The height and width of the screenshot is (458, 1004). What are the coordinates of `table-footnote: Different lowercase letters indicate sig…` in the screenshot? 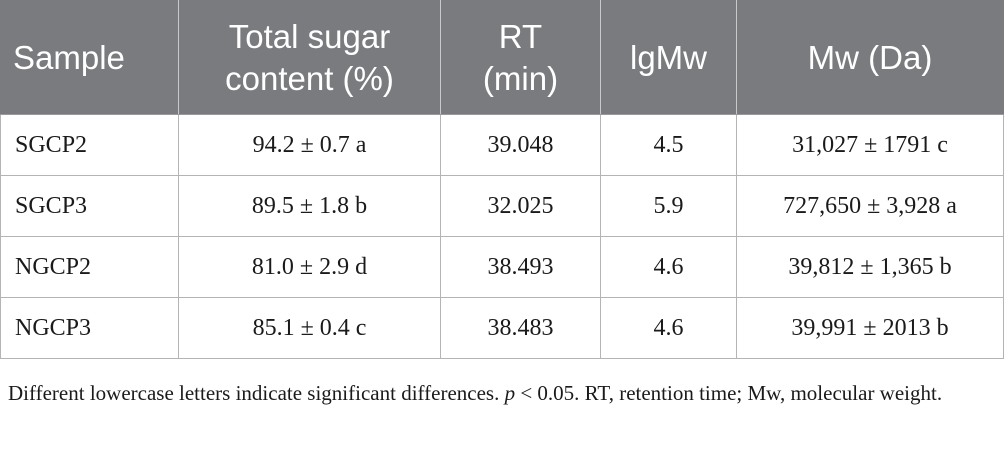 It's located at (503, 393).